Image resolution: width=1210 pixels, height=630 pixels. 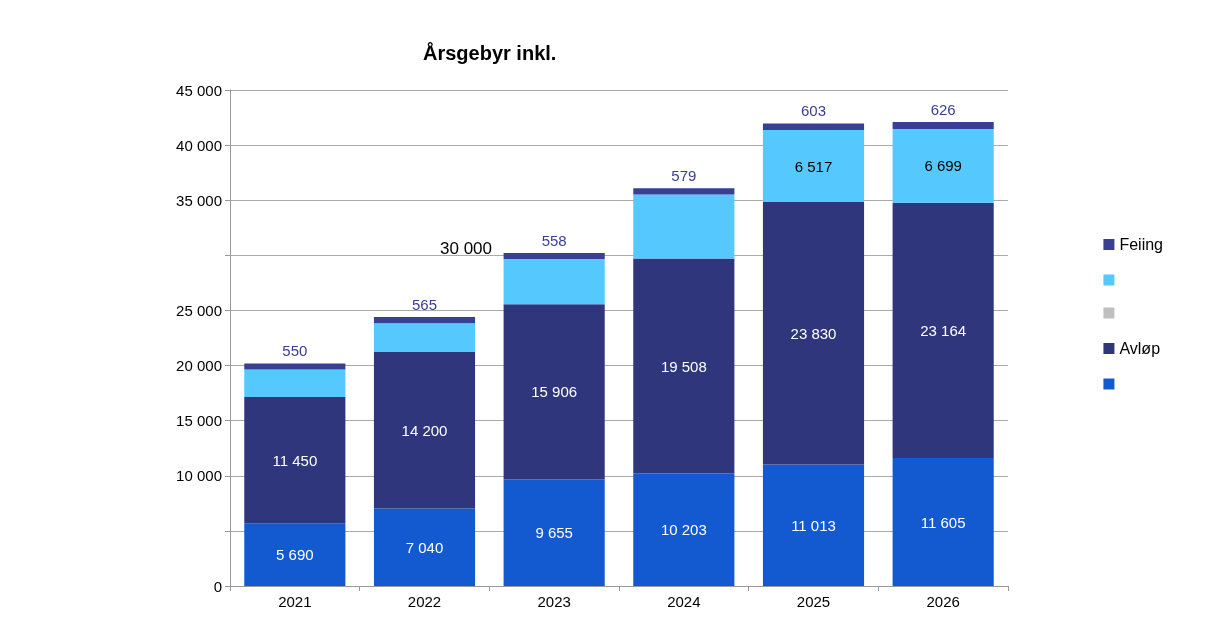 What do you see at coordinates (295, 351) in the screenshot?
I see `data-label: 550` at bounding box center [295, 351].